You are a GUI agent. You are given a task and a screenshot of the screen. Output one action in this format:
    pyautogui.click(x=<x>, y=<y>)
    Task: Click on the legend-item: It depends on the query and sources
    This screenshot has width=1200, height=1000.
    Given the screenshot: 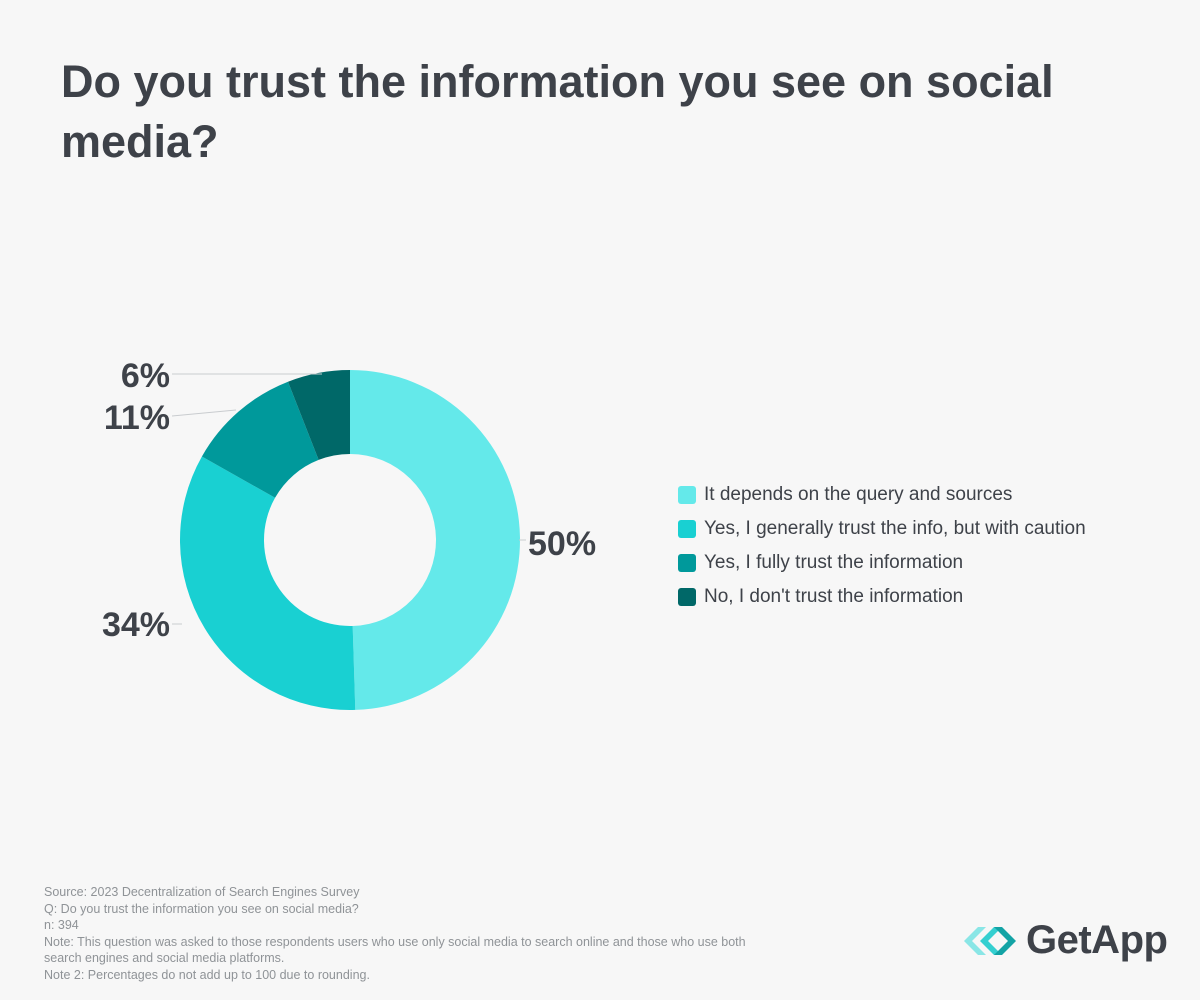 What is the action you would take?
    pyautogui.click(x=882, y=495)
    